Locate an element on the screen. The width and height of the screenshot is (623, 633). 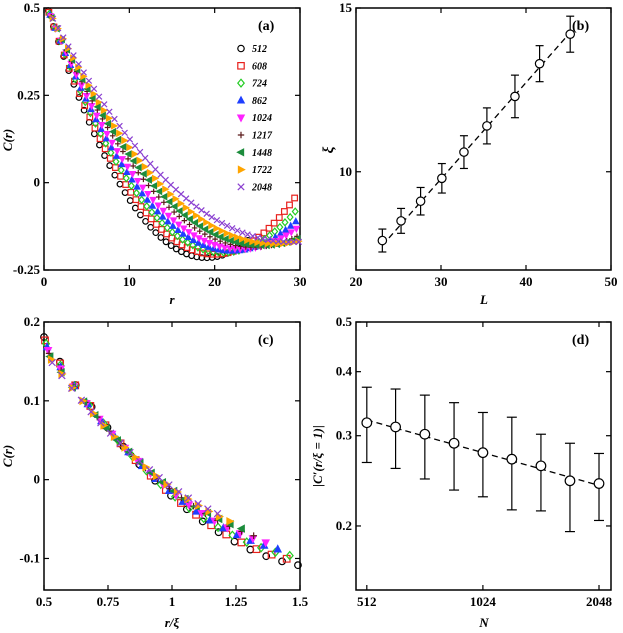
panel-c-label: (c) is located at coordinates (266, 340).